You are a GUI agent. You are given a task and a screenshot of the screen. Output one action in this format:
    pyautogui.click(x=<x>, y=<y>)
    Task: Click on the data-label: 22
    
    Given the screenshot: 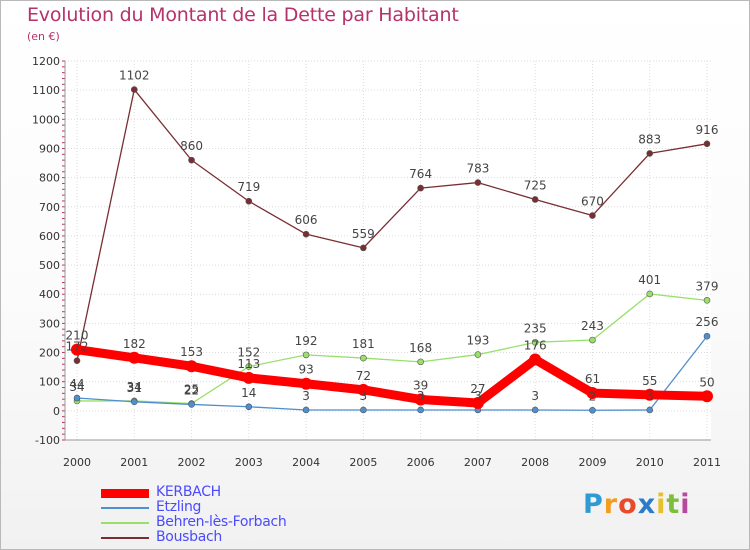 What is the action you would take?
    pyautogui.click(x=191, y=390)
    